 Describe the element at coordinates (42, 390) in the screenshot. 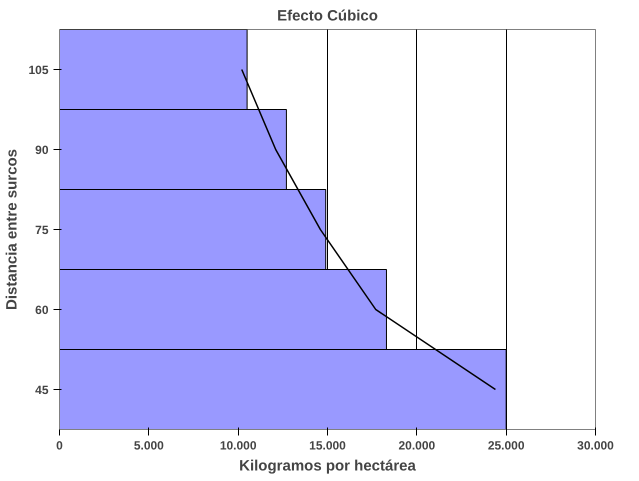

I see `y-tick-label: 45` at that location.